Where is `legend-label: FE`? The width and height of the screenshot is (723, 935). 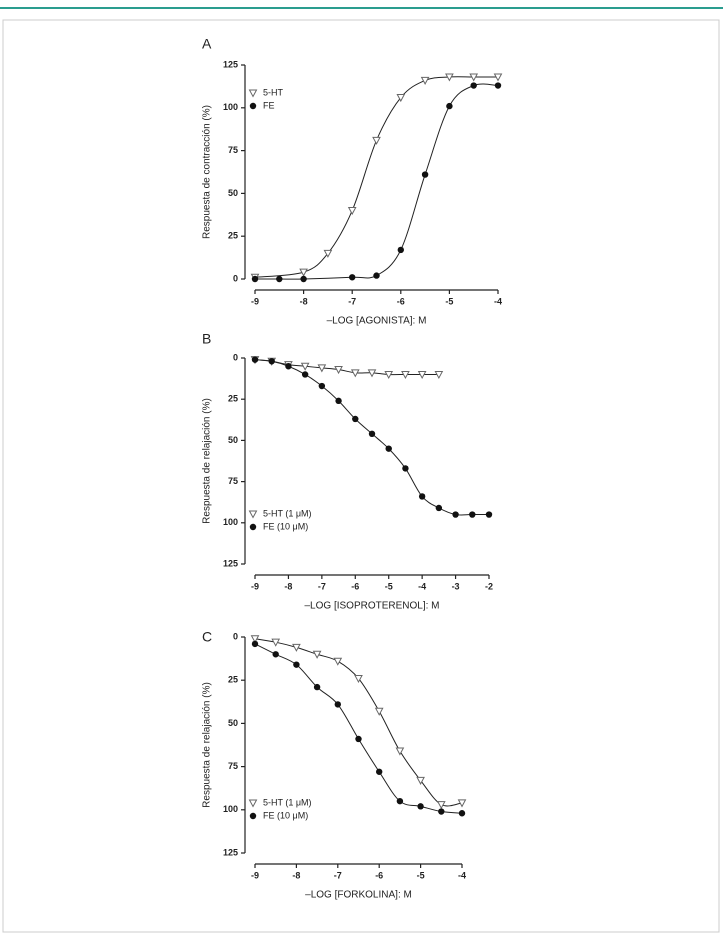
legend-label: FE is located at coordinates (269, 105).